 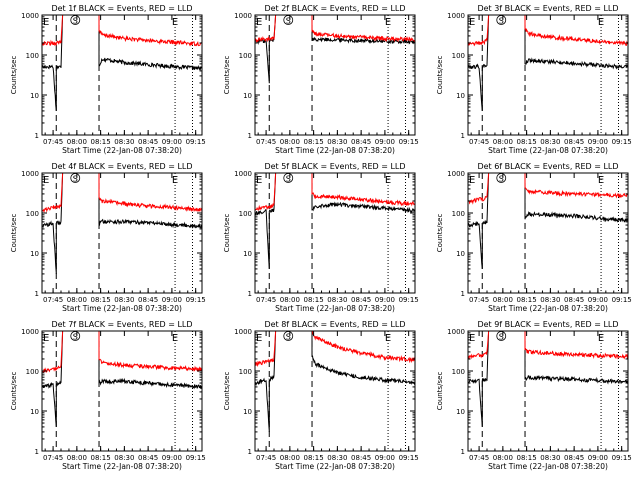 I want to click on panel-title: Det 2f BLACK = Events, RED = LLD, so click(x=334, y=8).